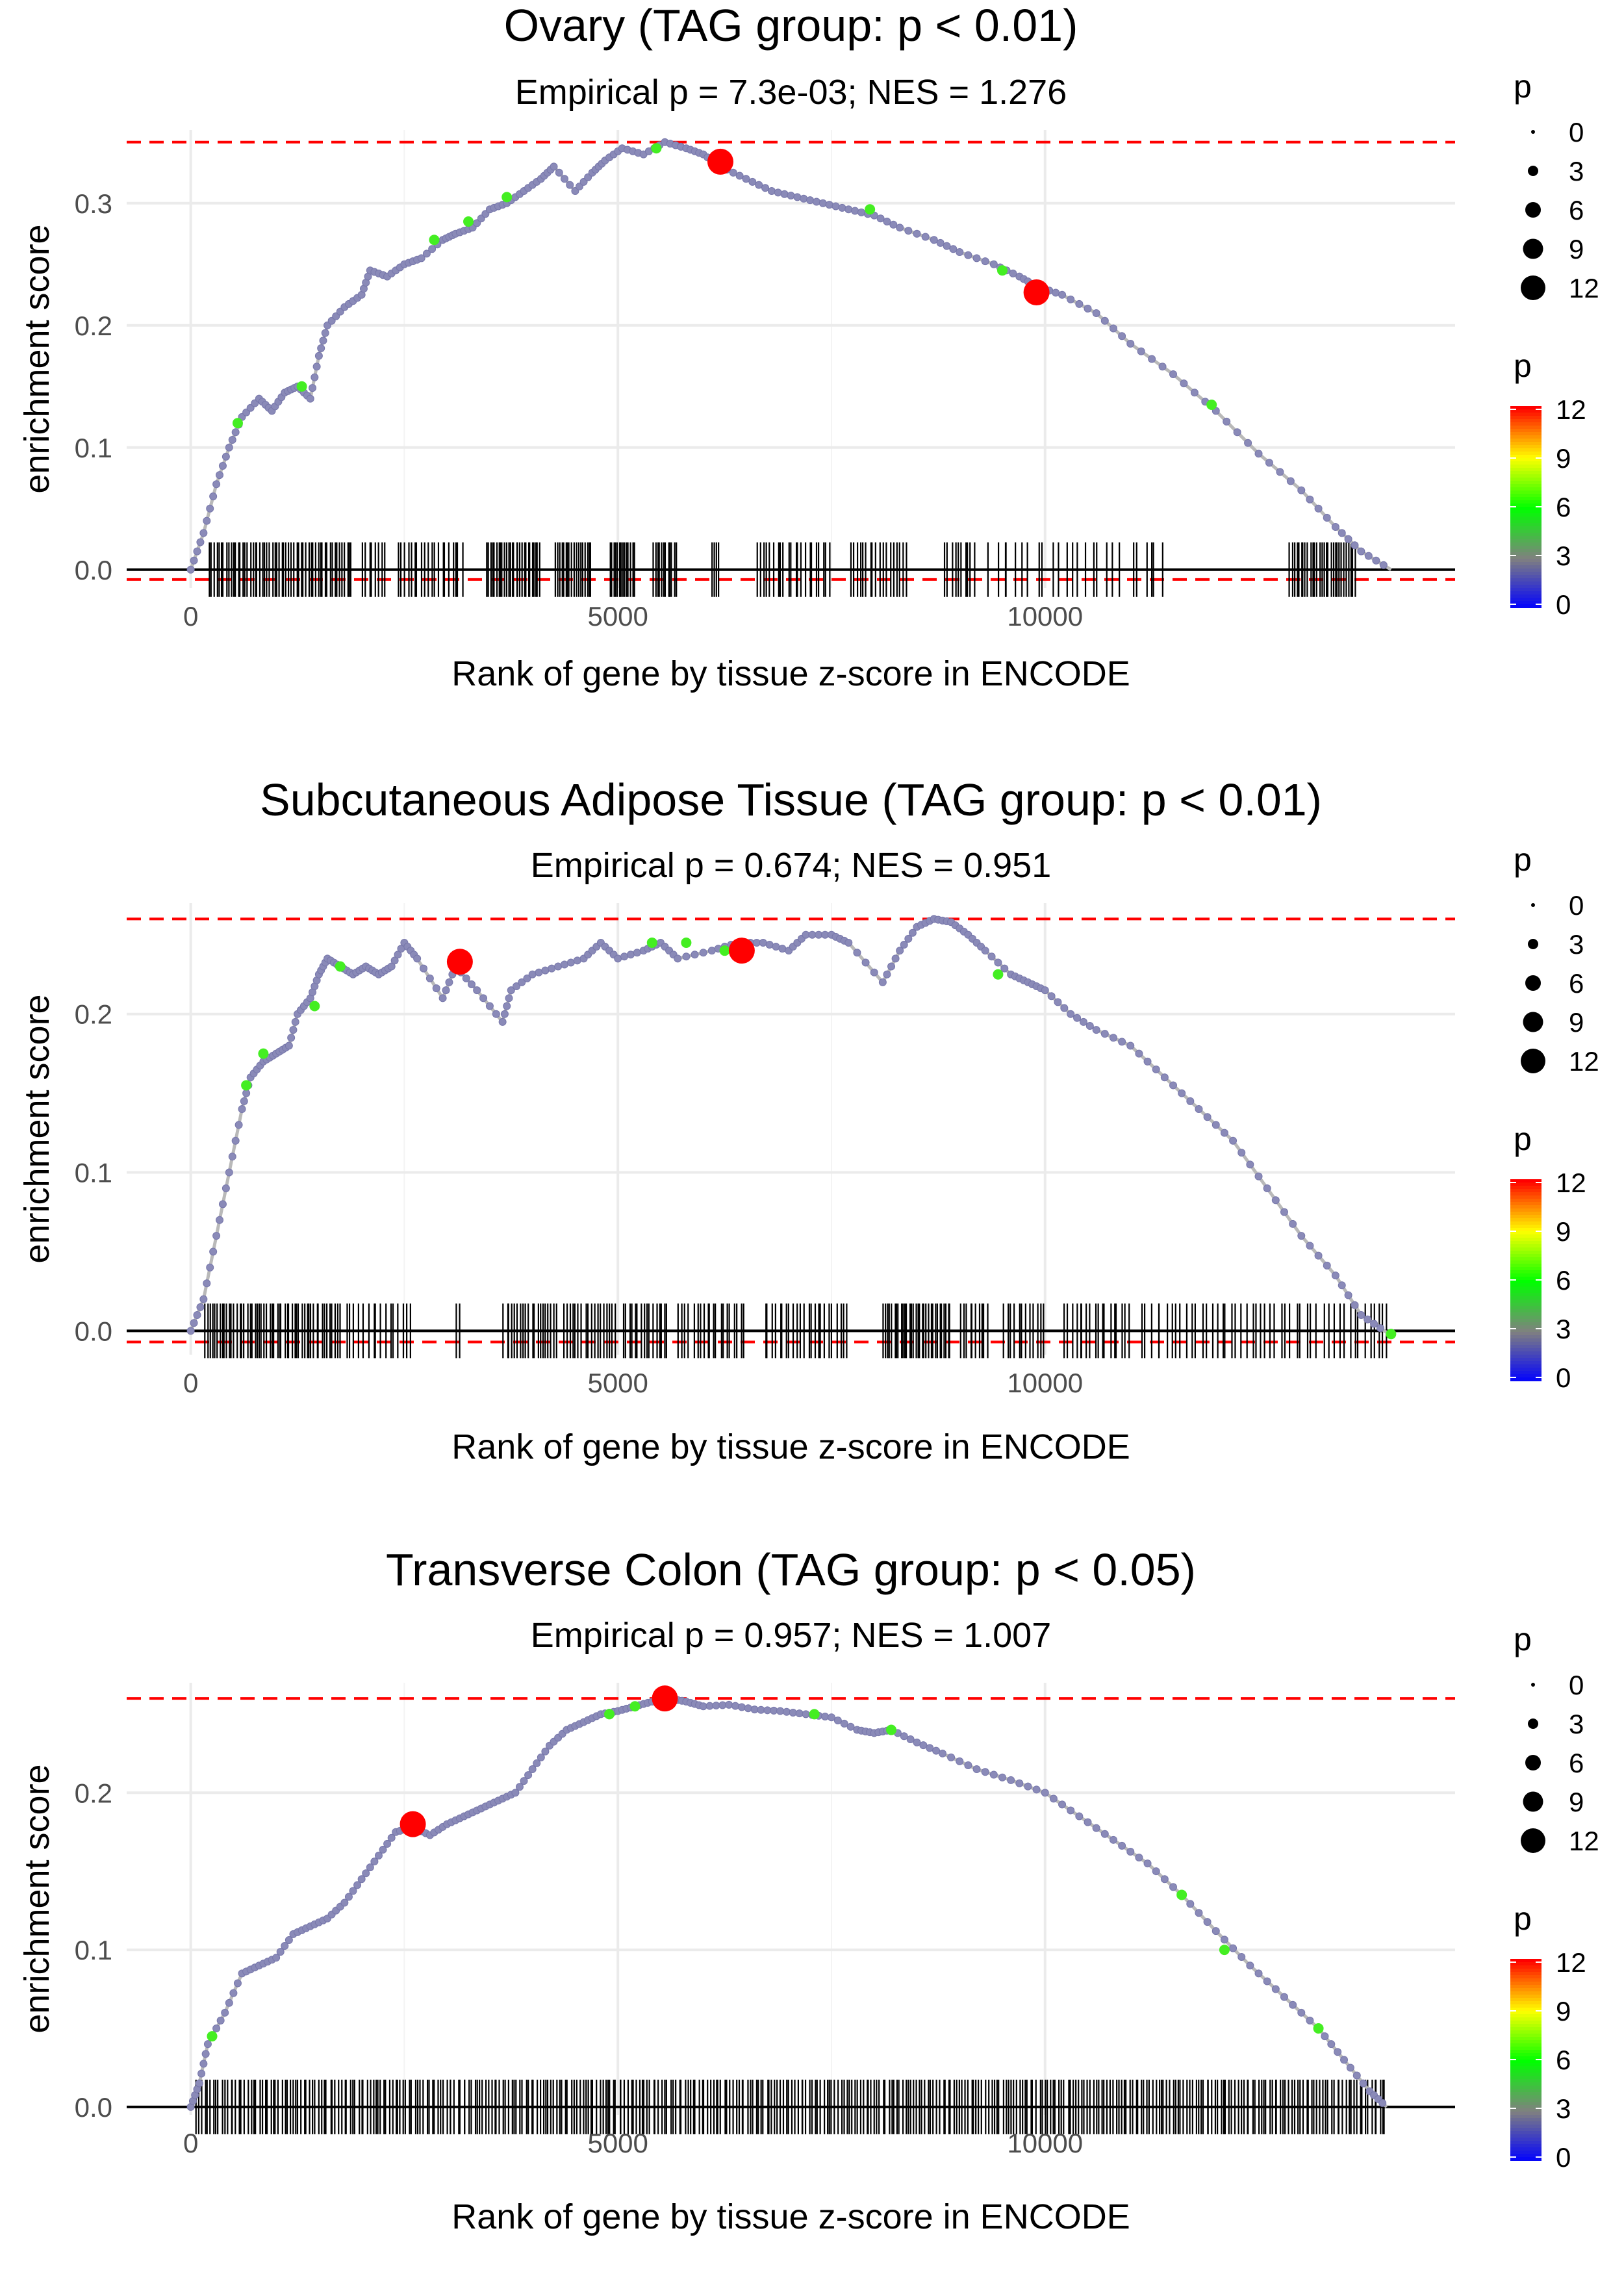  Describe the element at coordinates (93, 1793) in the screenshot. I see `y-tick-label: 0.2` at that location.